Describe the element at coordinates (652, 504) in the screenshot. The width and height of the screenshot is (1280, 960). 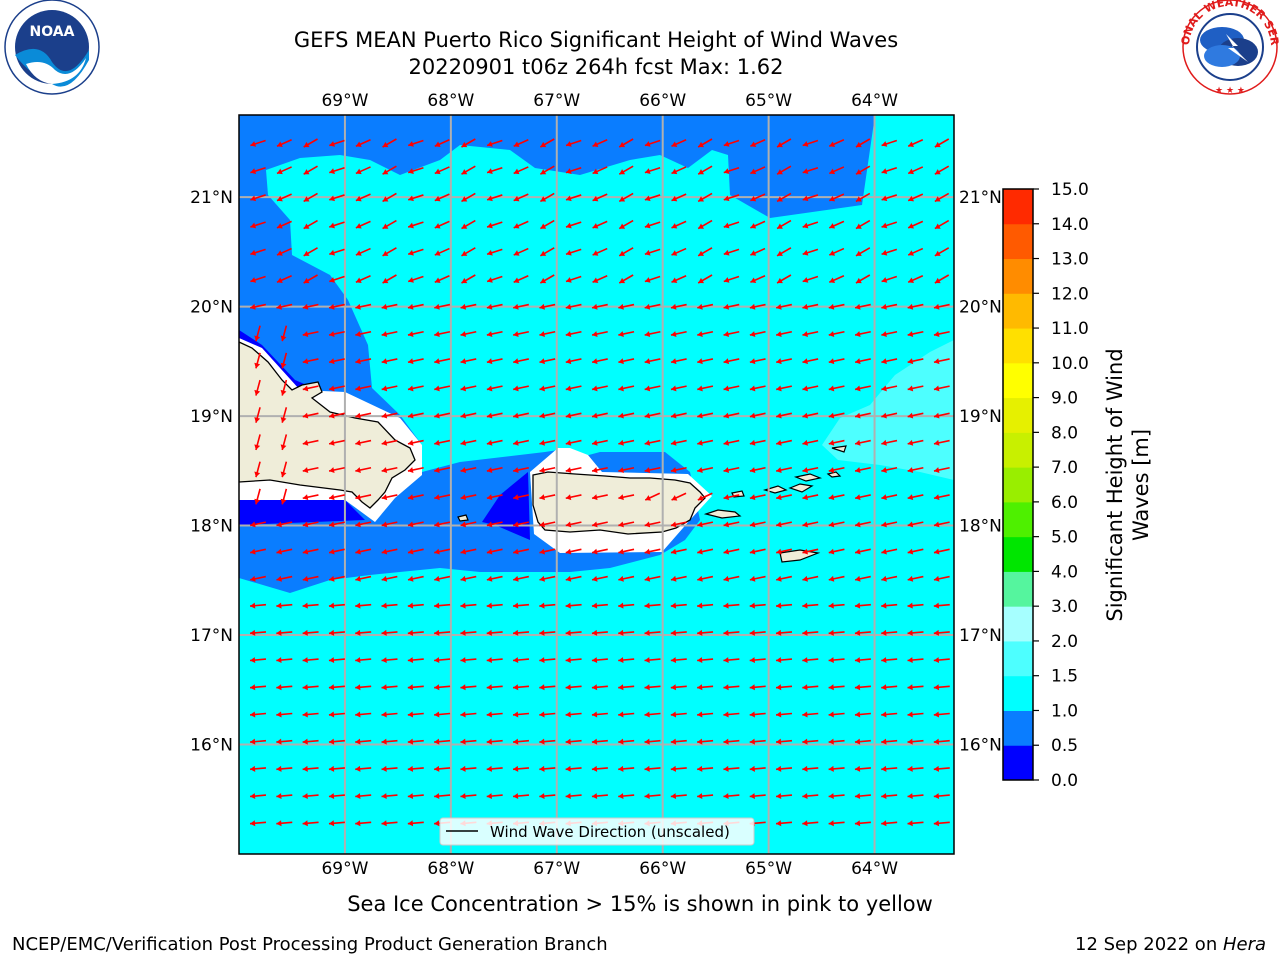
I see `small-islands` at that location.